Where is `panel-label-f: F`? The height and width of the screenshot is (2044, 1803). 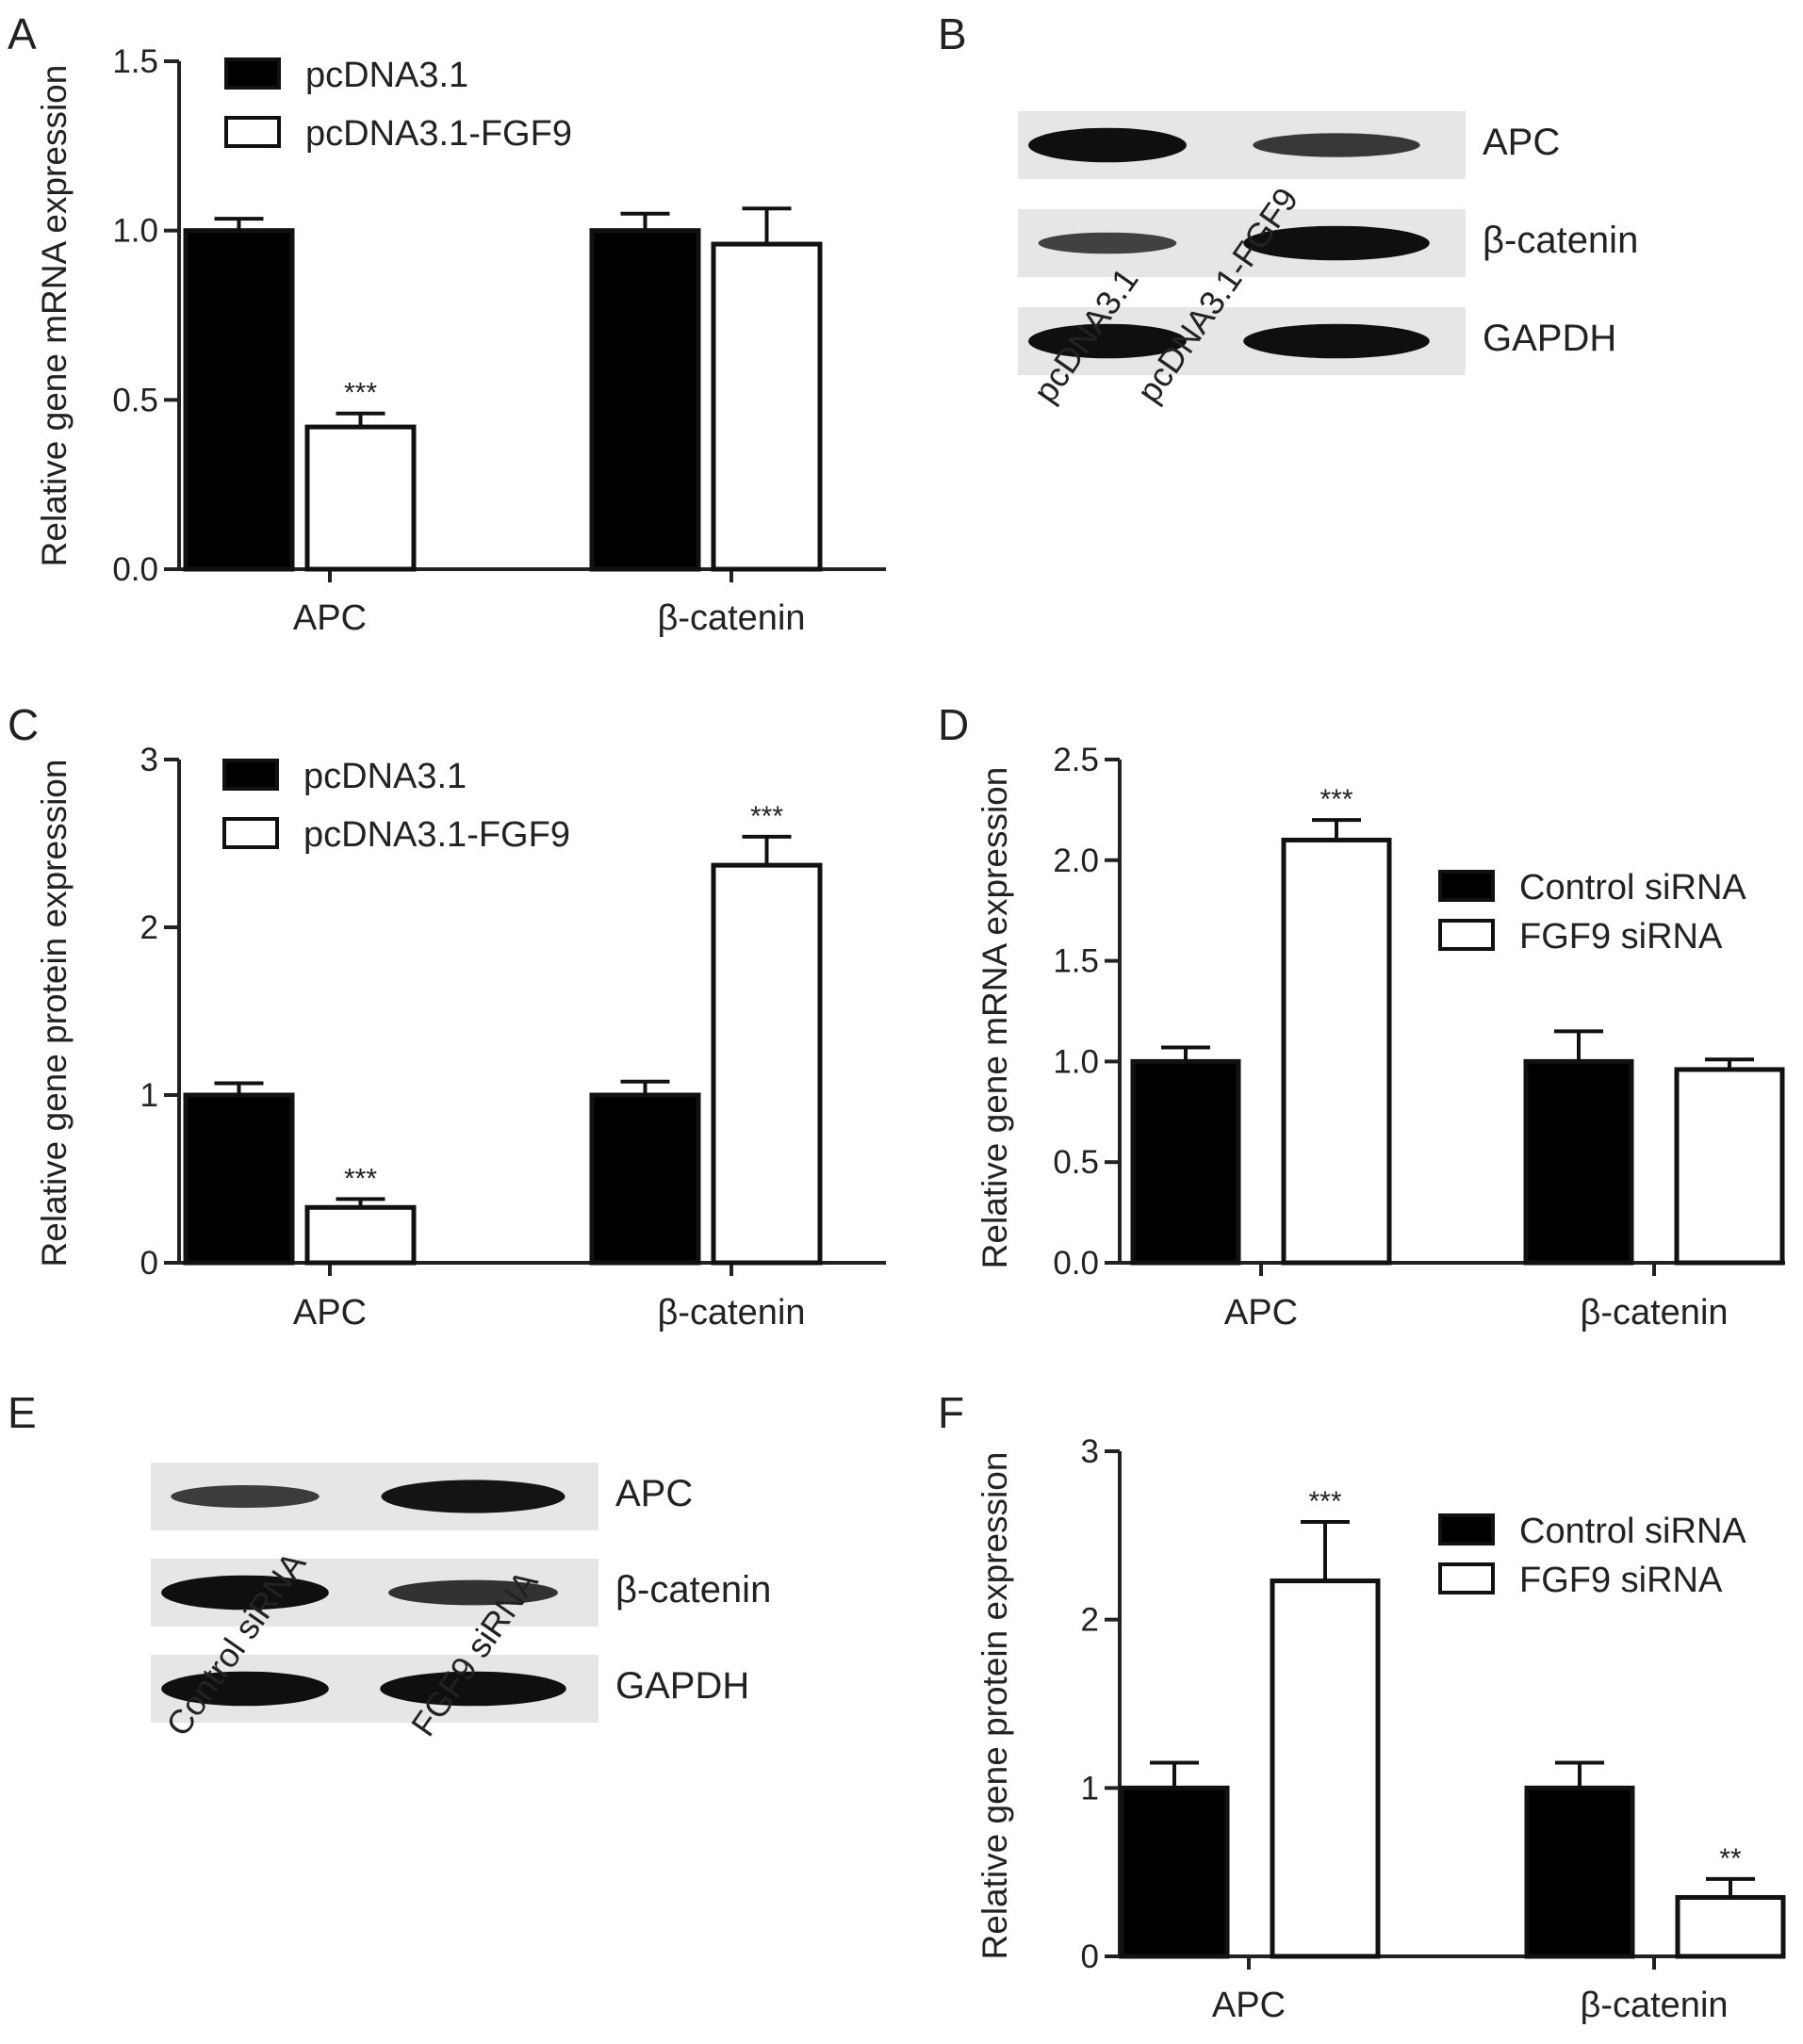
panel-label-f: F is located at coordinates (951, 1412).